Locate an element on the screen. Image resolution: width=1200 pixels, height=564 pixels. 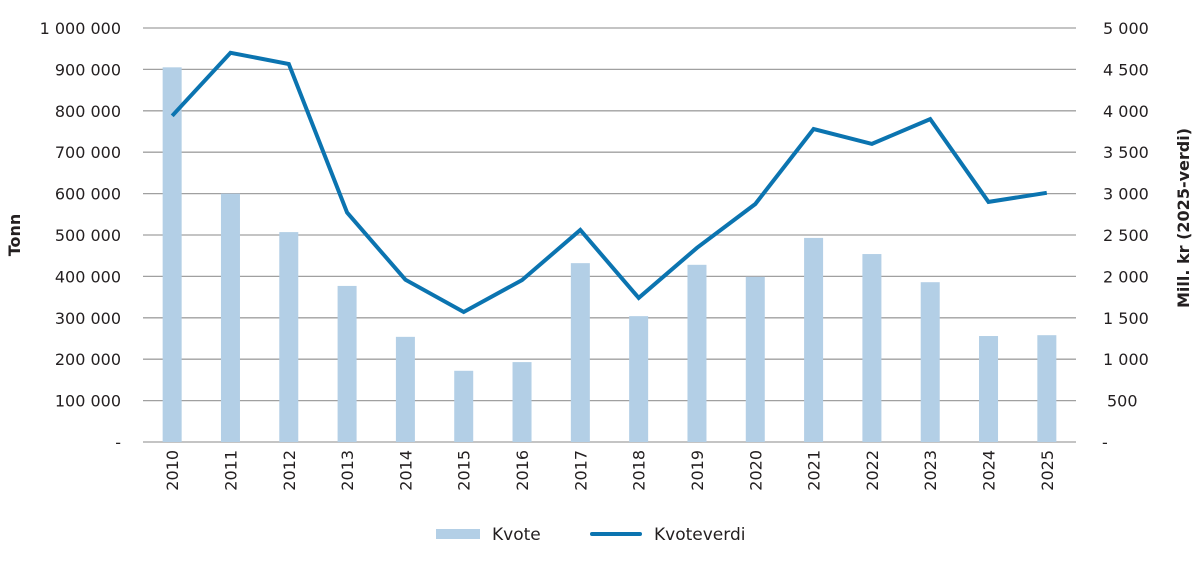
bar-2016 is located at coordinates (522, 402).